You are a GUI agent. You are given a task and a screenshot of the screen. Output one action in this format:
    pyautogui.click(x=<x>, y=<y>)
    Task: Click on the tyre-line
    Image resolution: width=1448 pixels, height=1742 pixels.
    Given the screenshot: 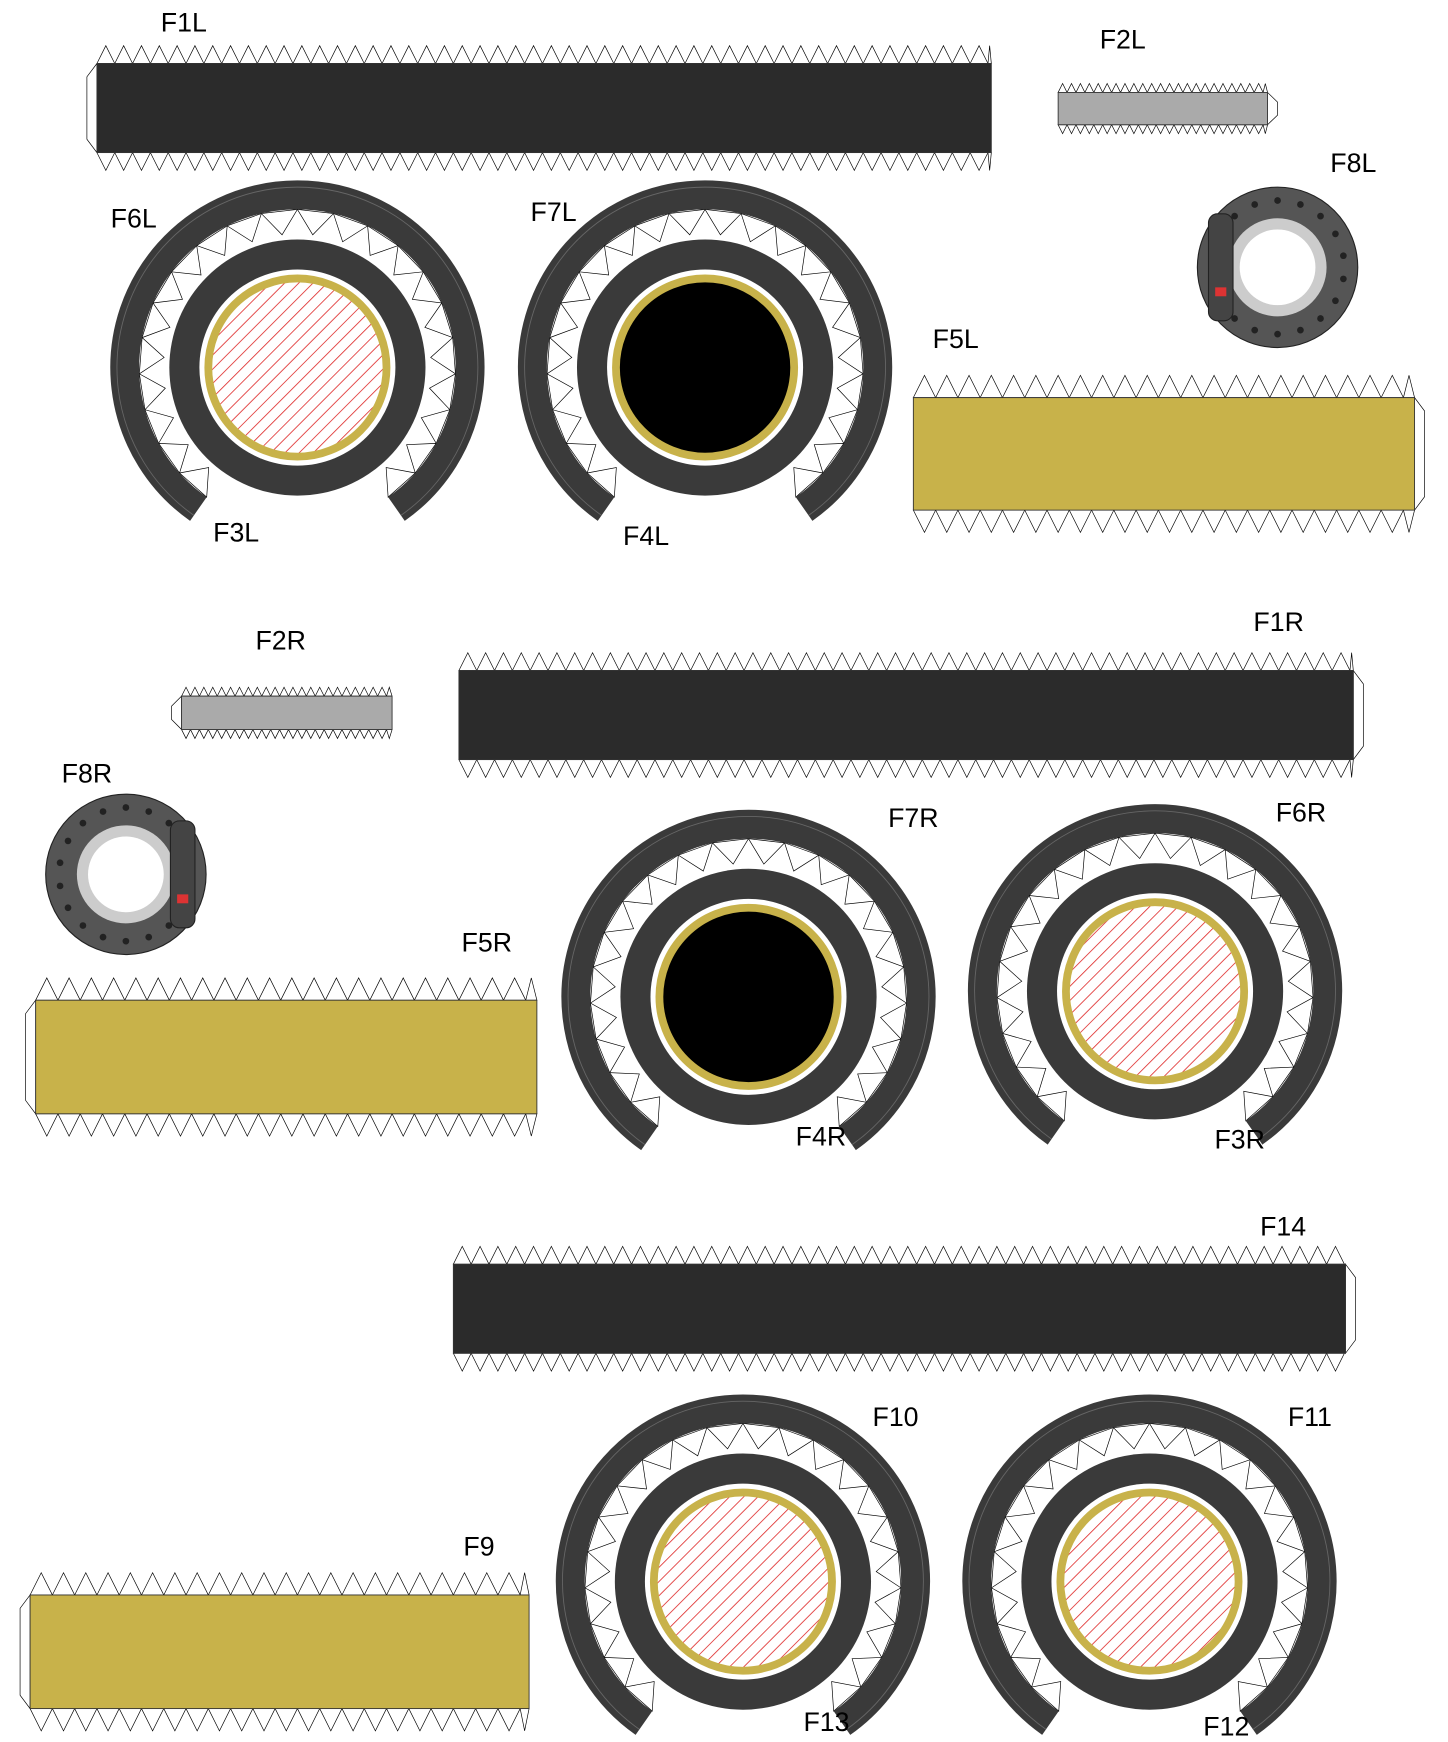 What is the action you would take?
    pyautogui.click(x=1149, y=1565)
    